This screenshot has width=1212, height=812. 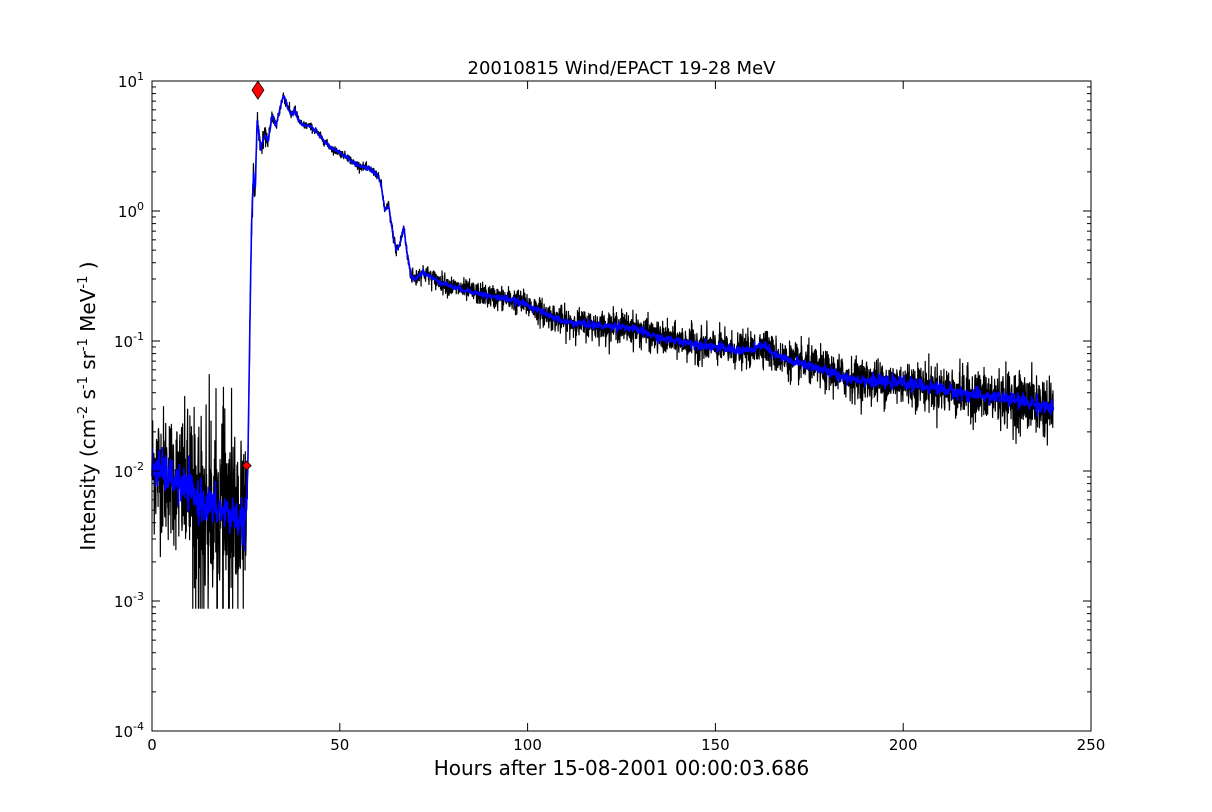 What do you see at coordinates (622, 68) in the screenshot?
I see `chart-title: 20010815 Wind/EPACT 19-28 MeV` at bounding box center [622, 68].